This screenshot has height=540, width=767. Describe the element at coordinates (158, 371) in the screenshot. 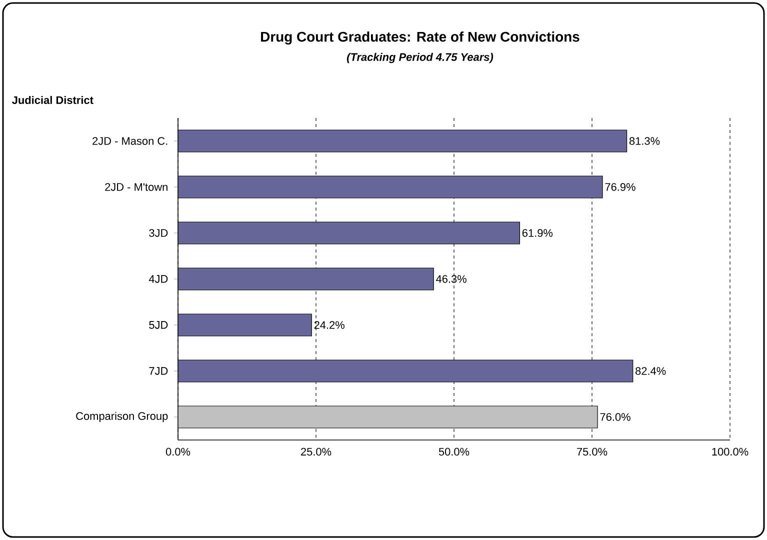

I see `y-tick-label: 7JD` at that location.